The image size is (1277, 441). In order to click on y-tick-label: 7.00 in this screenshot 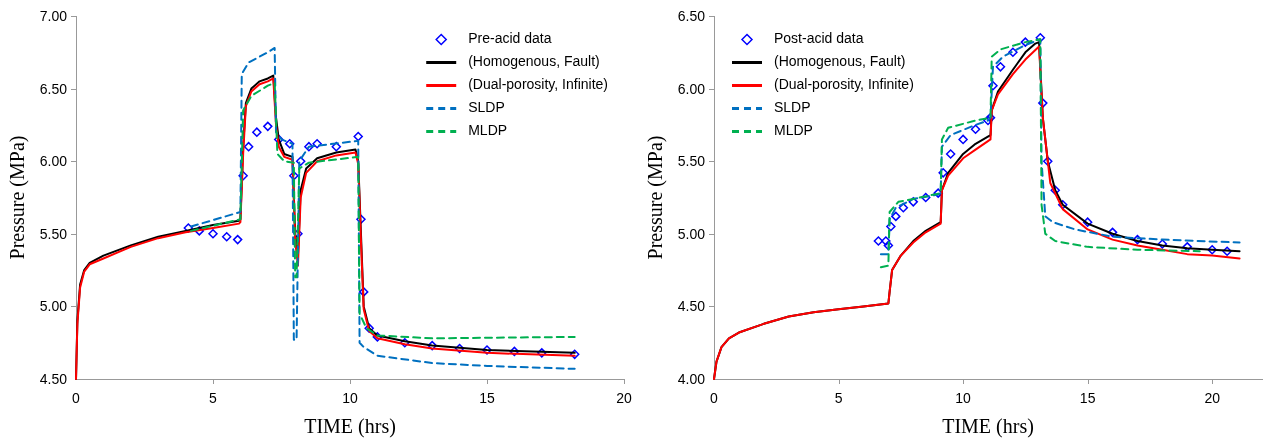, I will do `click(53, 16)`.